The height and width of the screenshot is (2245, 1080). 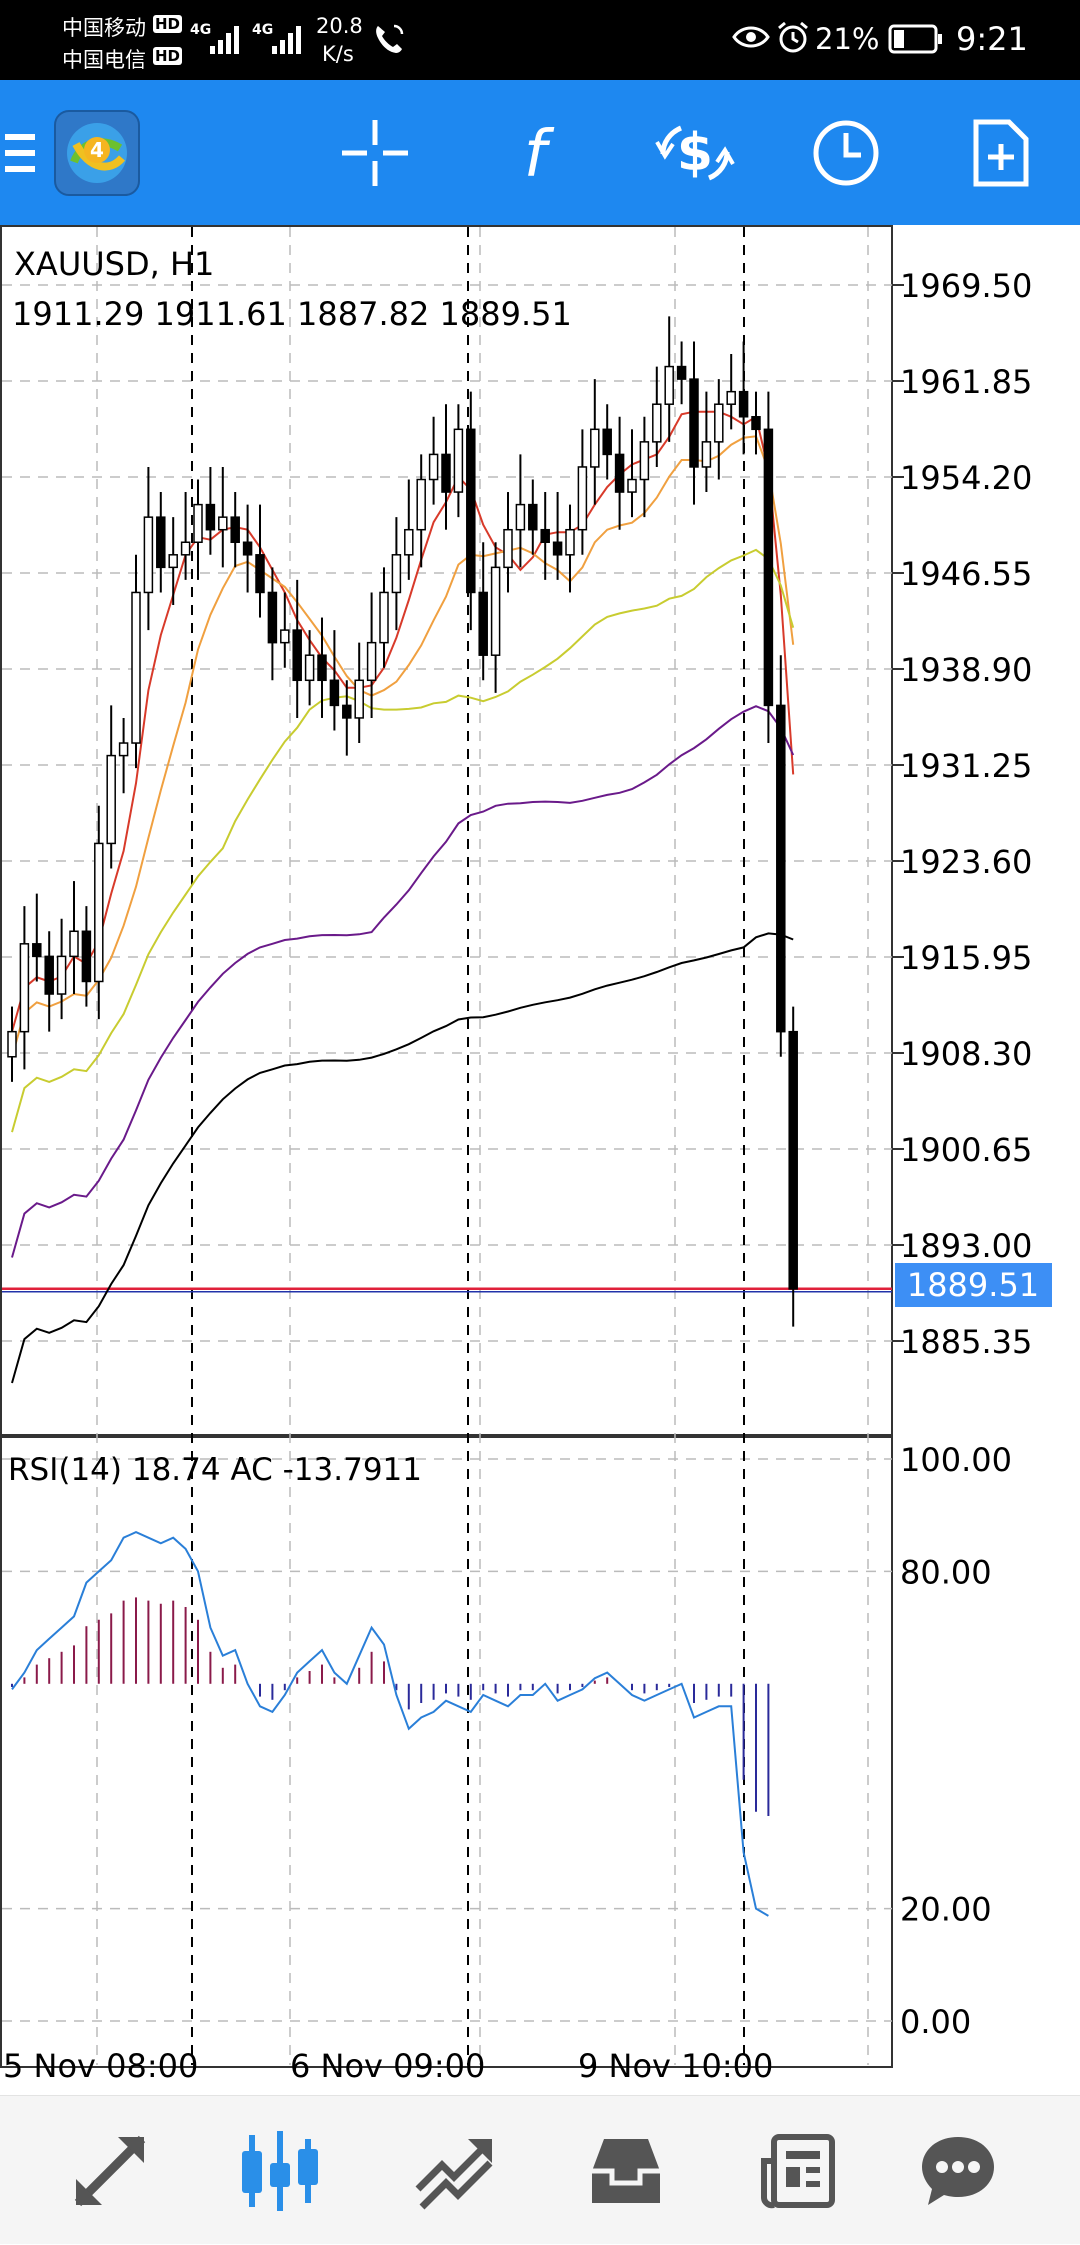 I want to click on chart-symbol-label: XAUUSD, H1, so click(x=114, y=264).